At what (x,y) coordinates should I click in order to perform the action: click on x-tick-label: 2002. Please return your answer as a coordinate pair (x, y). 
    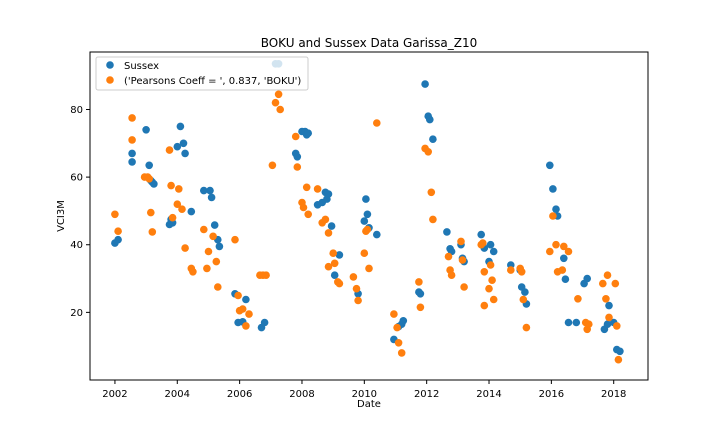
    Looking at the image, I should click on (114, 394).